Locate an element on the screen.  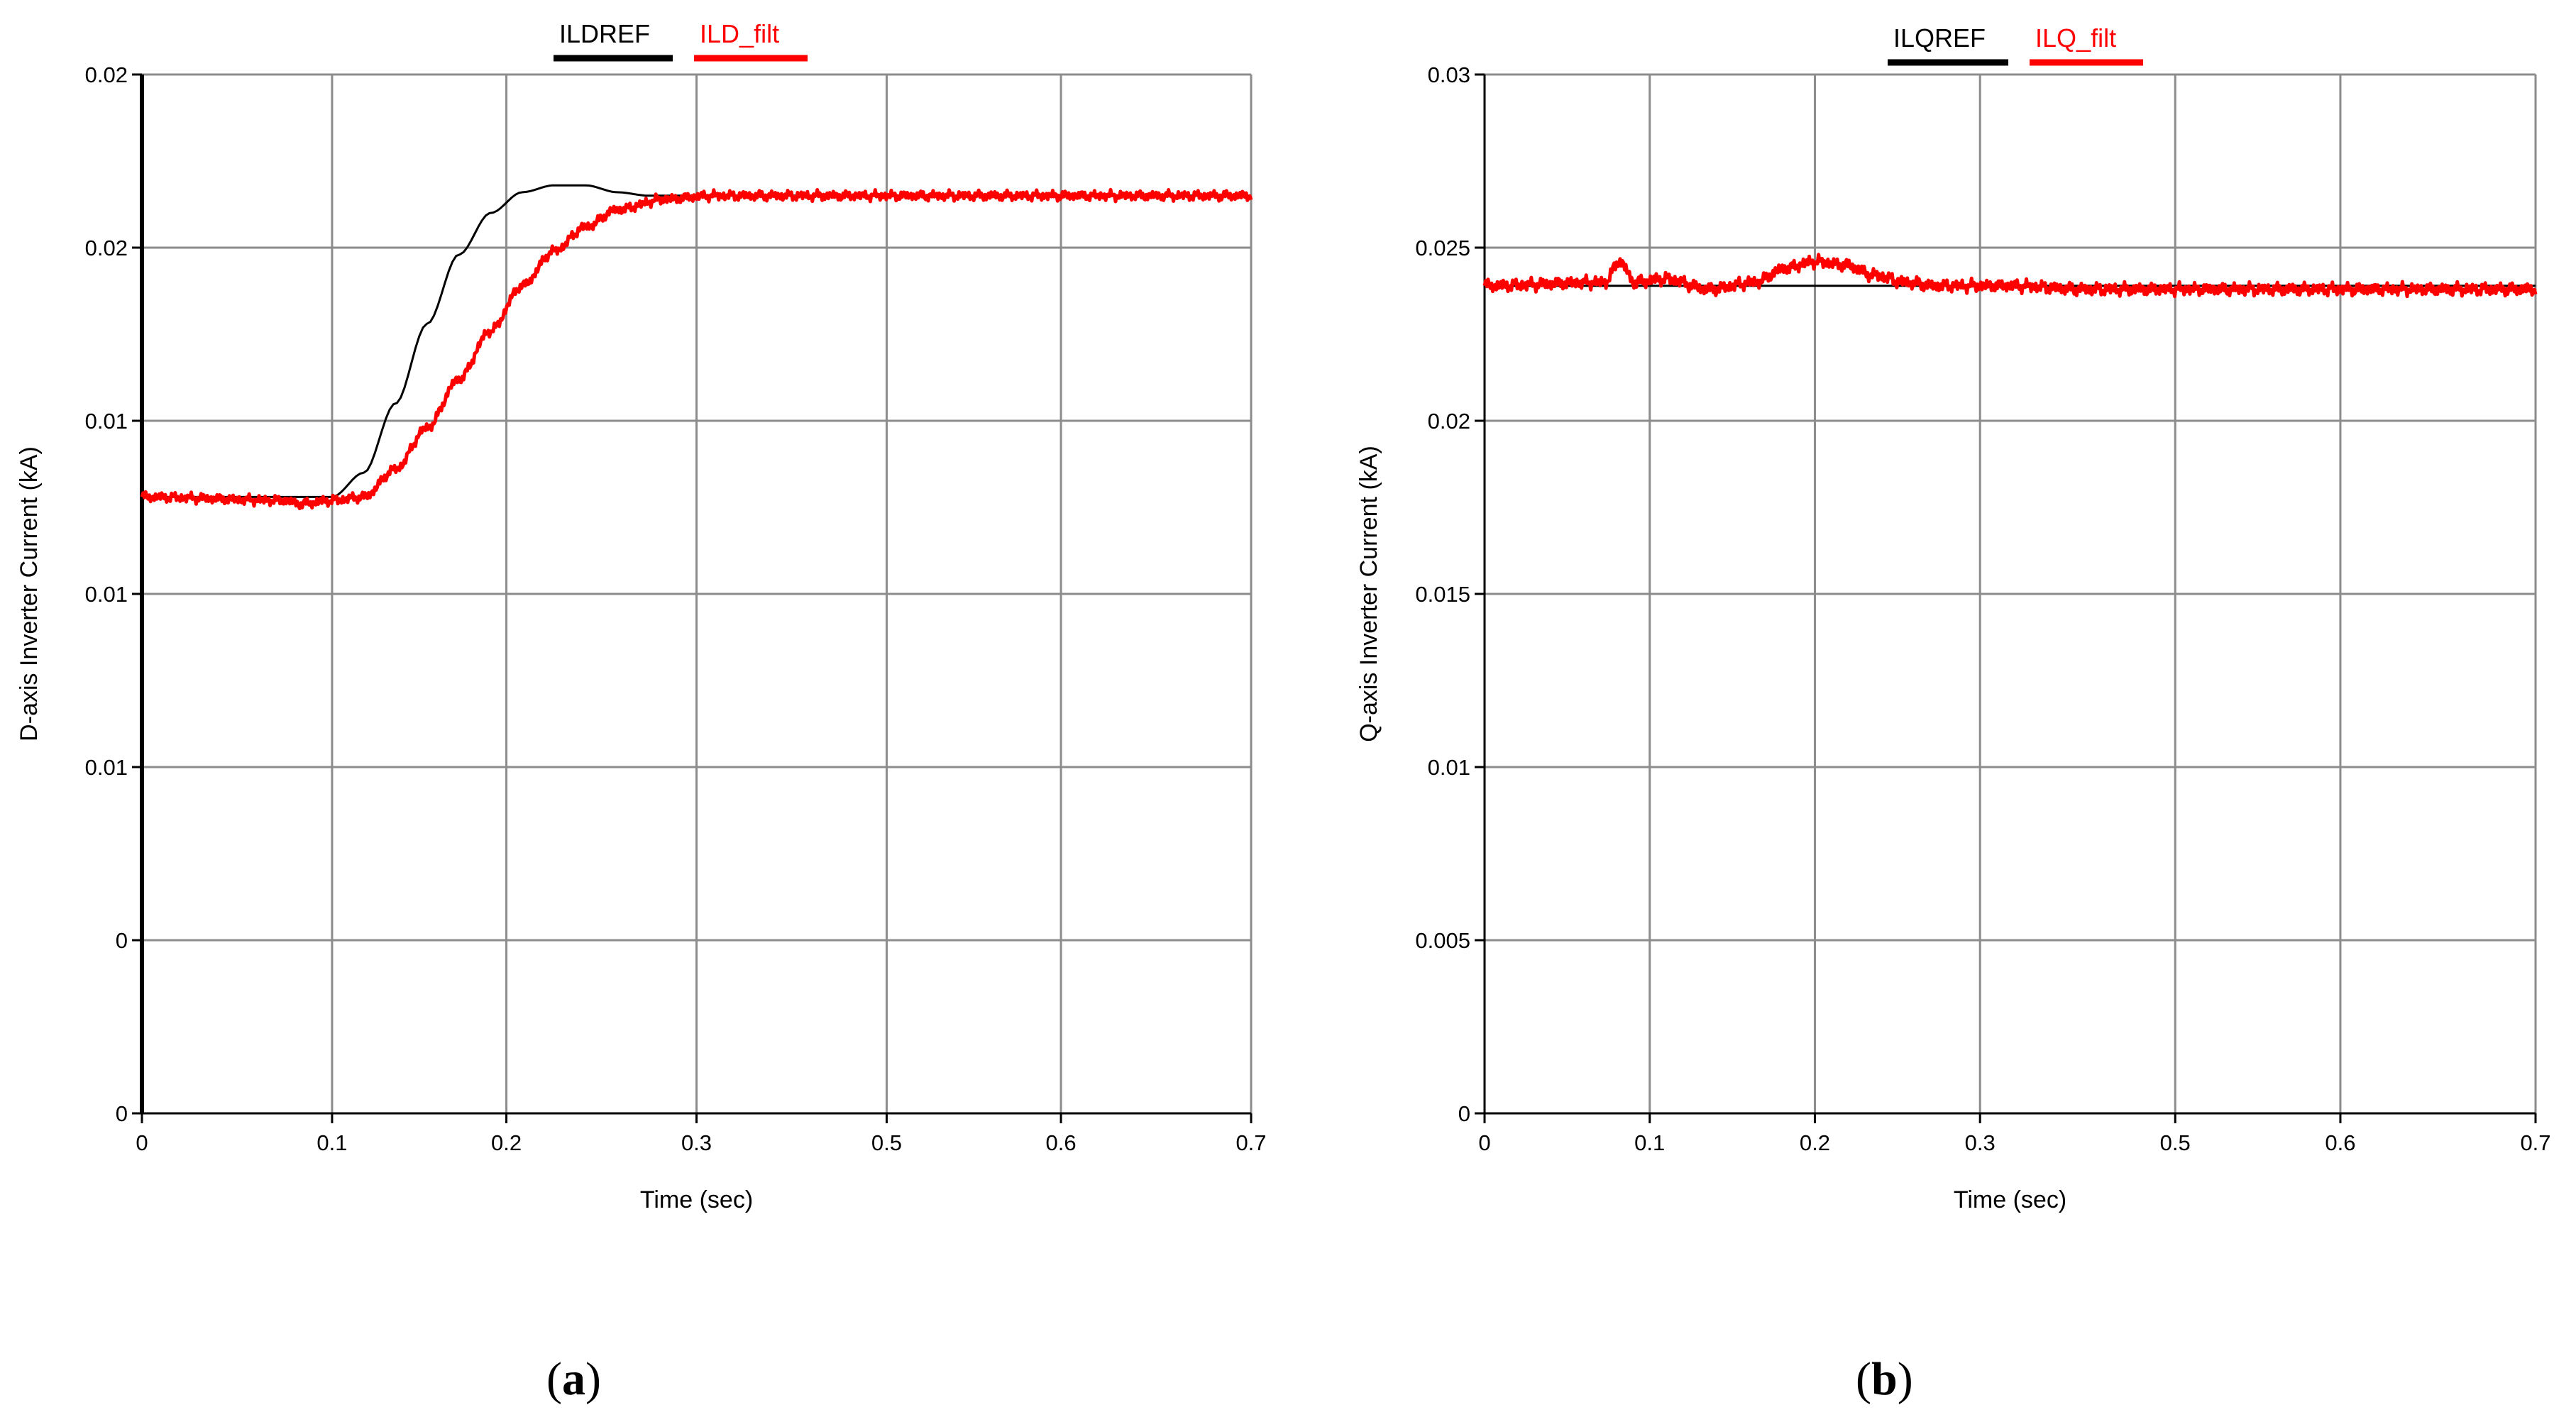
panel-label: (b) is located at coordinates (1884, 1379).